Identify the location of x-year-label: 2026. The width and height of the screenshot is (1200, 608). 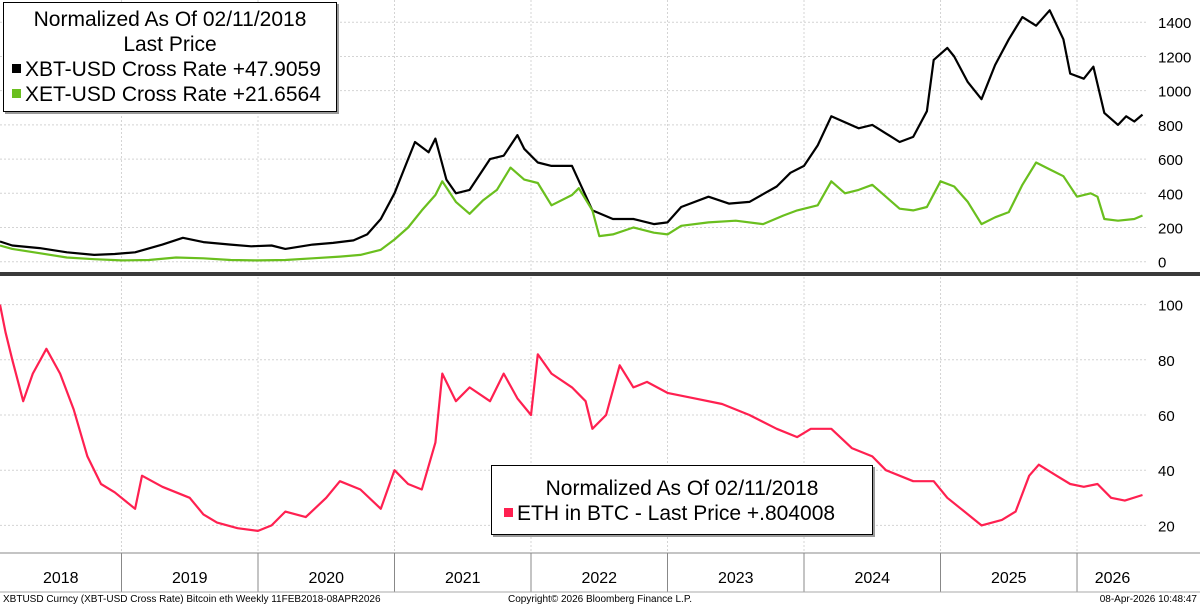
(1113, 578).